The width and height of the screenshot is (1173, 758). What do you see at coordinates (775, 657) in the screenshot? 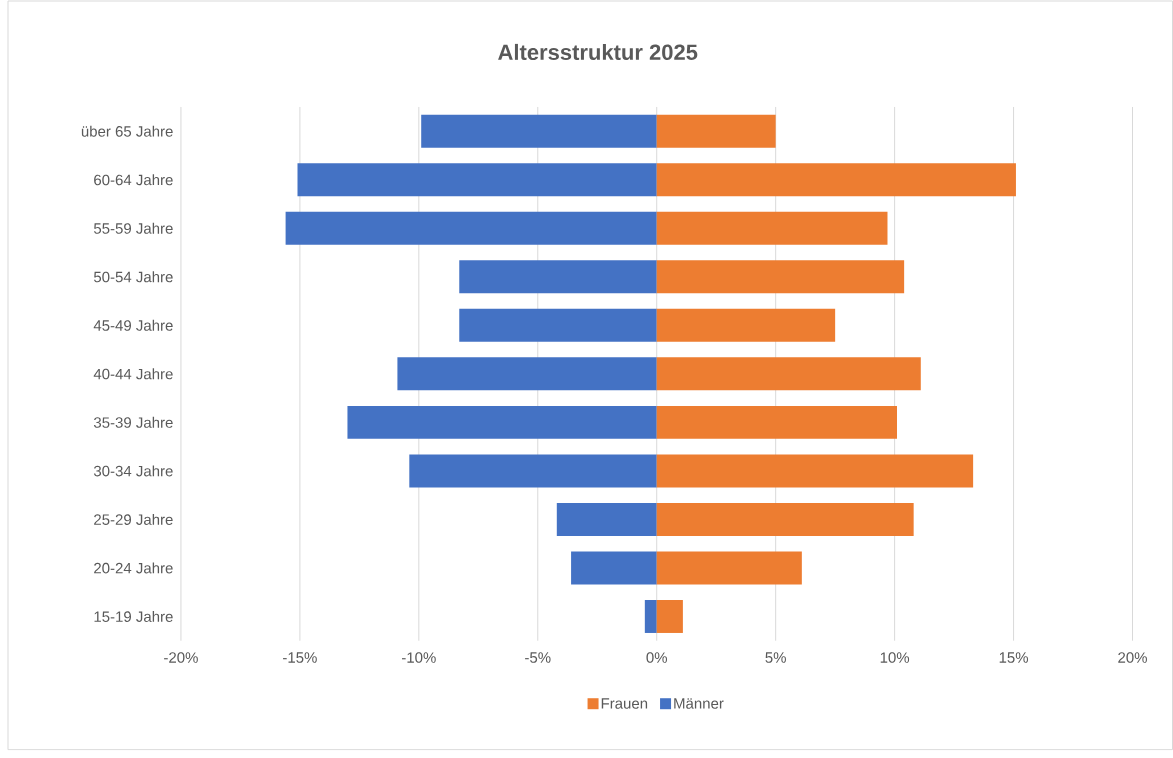
I see `x-tick-label: 5%` at bounding box center [775, 657].